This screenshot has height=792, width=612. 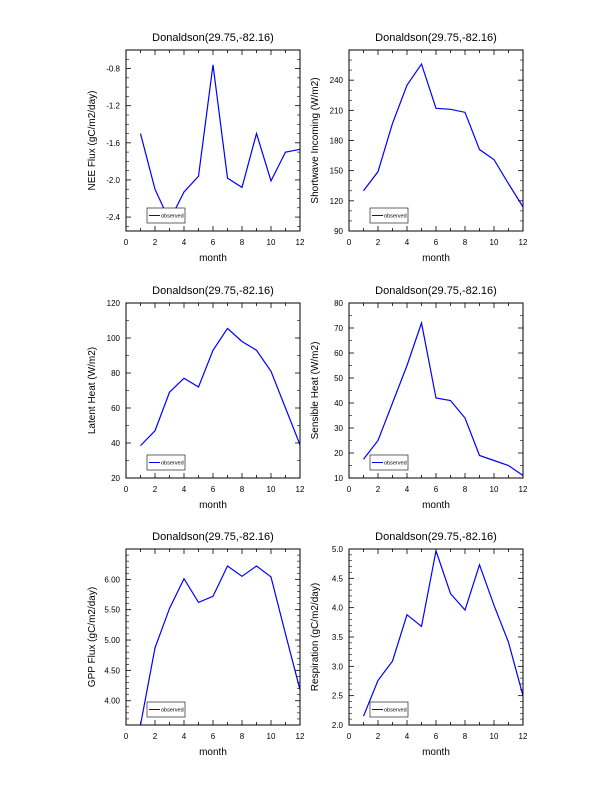 I want to click on y-tick-label: 210, so click(x=337, y=110).